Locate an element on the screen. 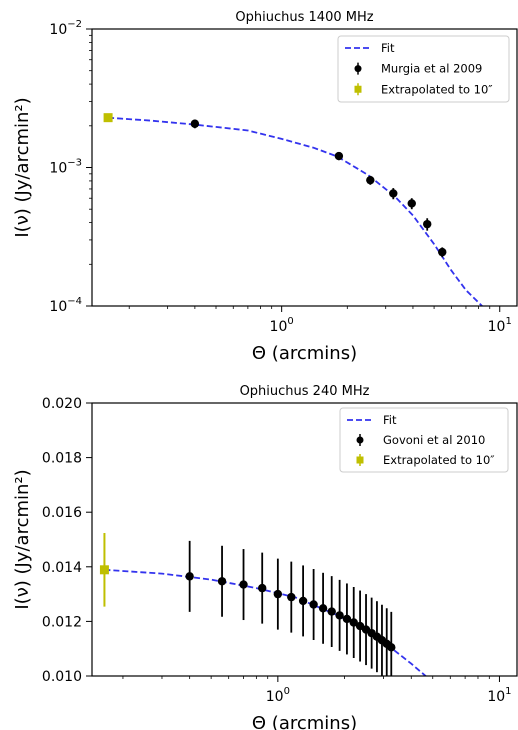 The width and height of the screenshot is (518, 730). legend-label: Murgia et al 2009 is located at coordinates (431, 69).